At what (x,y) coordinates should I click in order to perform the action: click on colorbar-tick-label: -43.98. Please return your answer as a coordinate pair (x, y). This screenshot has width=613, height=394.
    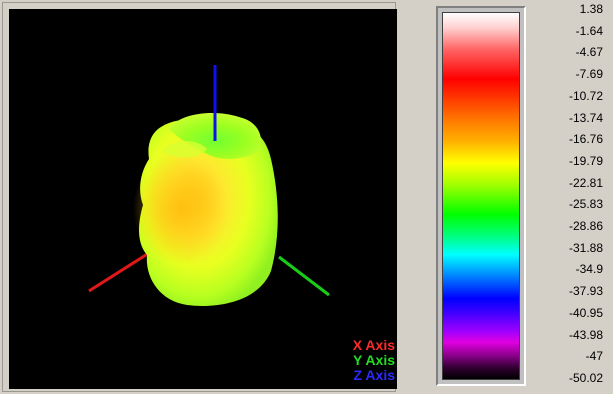
    Looking at the image, I should click on (585, 334).